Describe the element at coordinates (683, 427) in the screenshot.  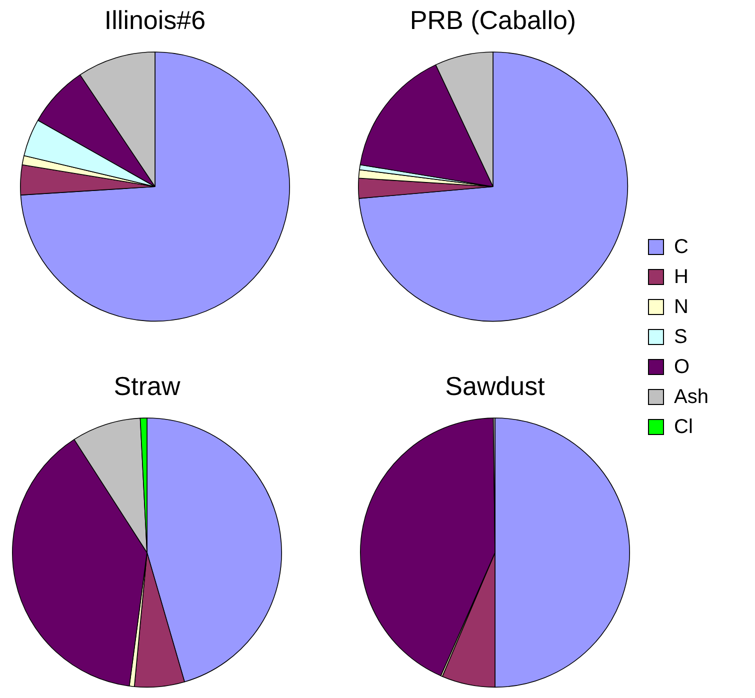
I see `legend-label: Cl` at that location.